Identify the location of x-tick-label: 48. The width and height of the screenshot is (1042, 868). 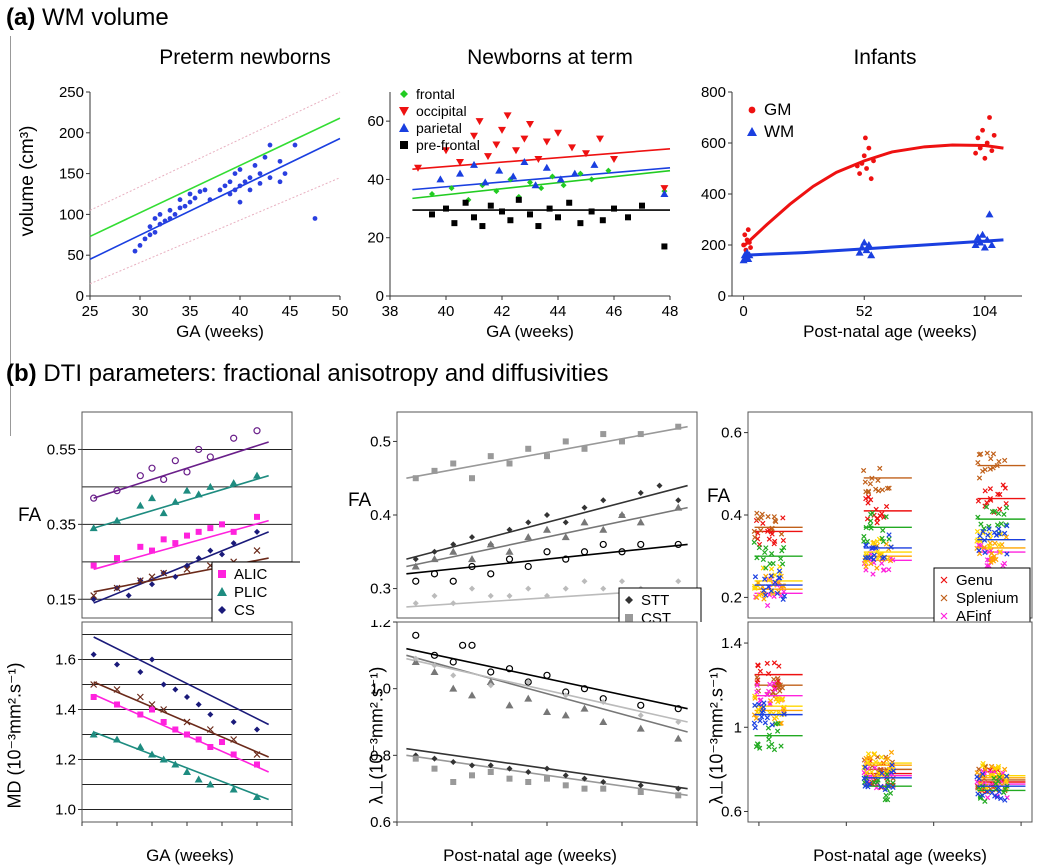
(670, 311).